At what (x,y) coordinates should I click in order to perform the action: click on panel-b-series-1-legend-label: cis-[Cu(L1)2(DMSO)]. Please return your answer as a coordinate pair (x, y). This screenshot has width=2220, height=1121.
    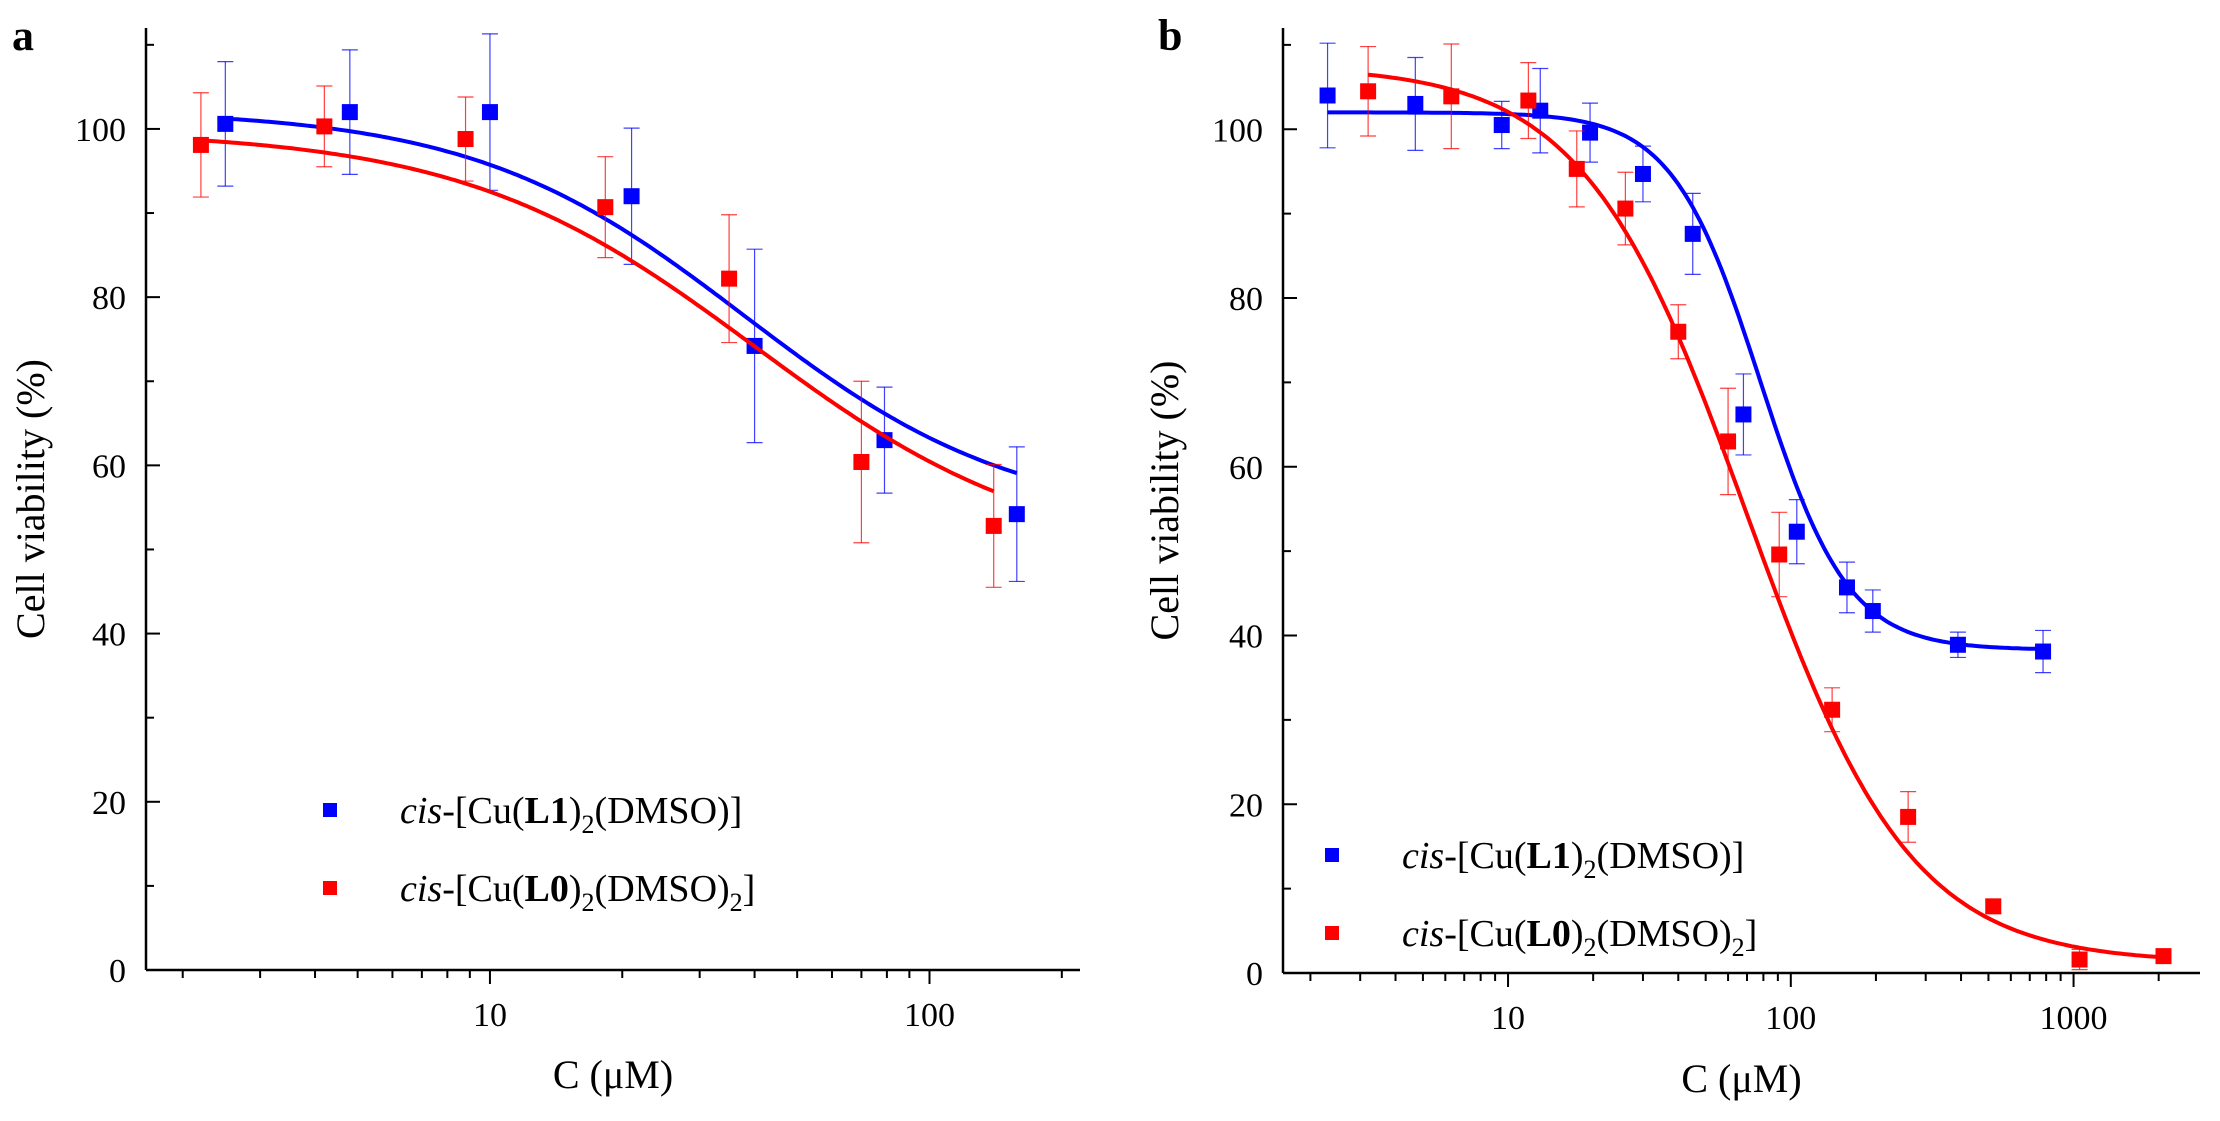
    Looking at the image, I should click on (1573, 859).